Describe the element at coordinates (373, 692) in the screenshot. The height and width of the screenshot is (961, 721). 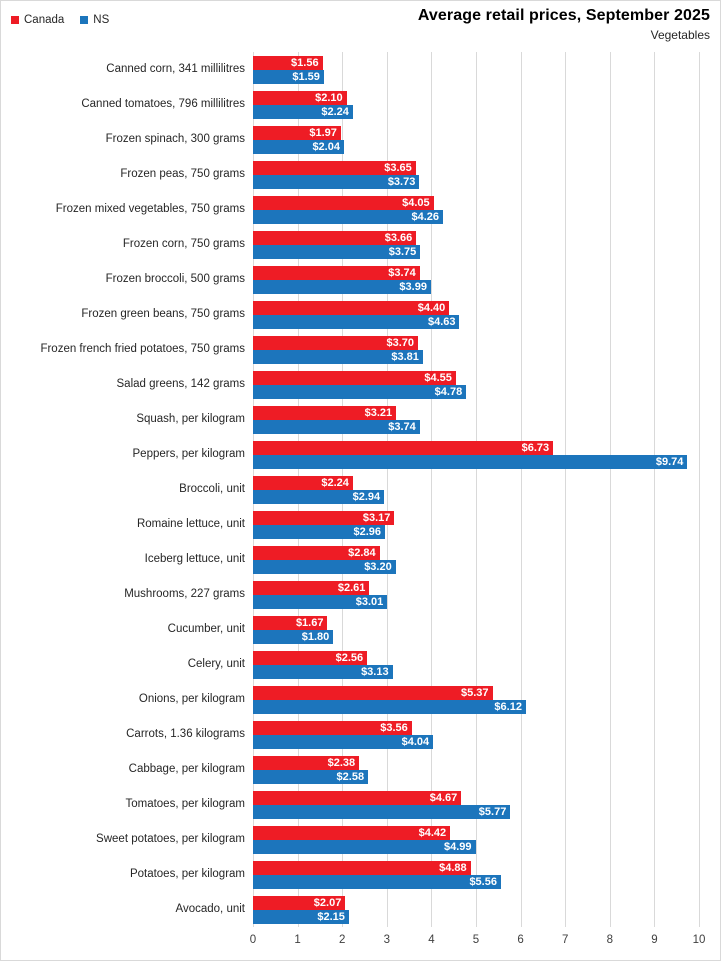
I see `bar-canada: $5.37` at that location.